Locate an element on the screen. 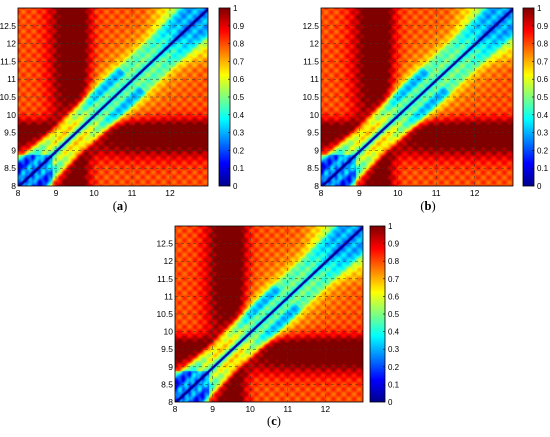 Image resolution: width=550 pixels, height=437 pixels. panel-c-axes-box is located at coordinates (269, 314).